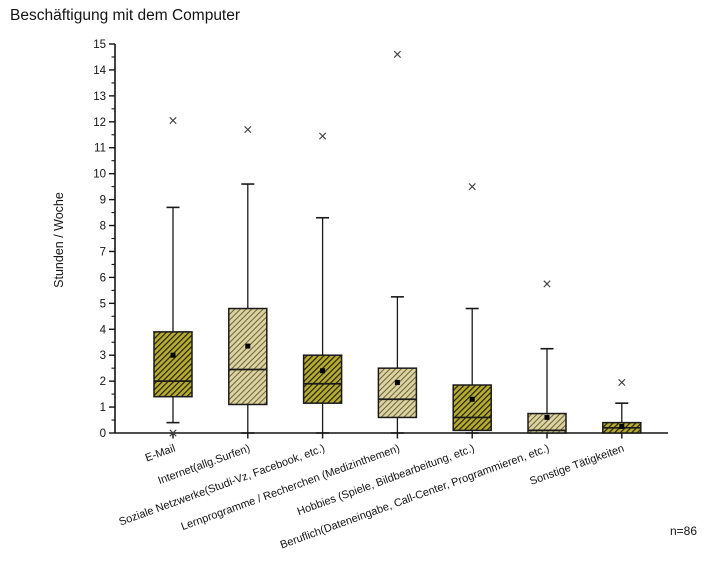 The image size is (705, 568). What do you see at coordinates (103, 201) in the screenshot?
I see `y-tick-label: 9` at bounding box center [103, 201].